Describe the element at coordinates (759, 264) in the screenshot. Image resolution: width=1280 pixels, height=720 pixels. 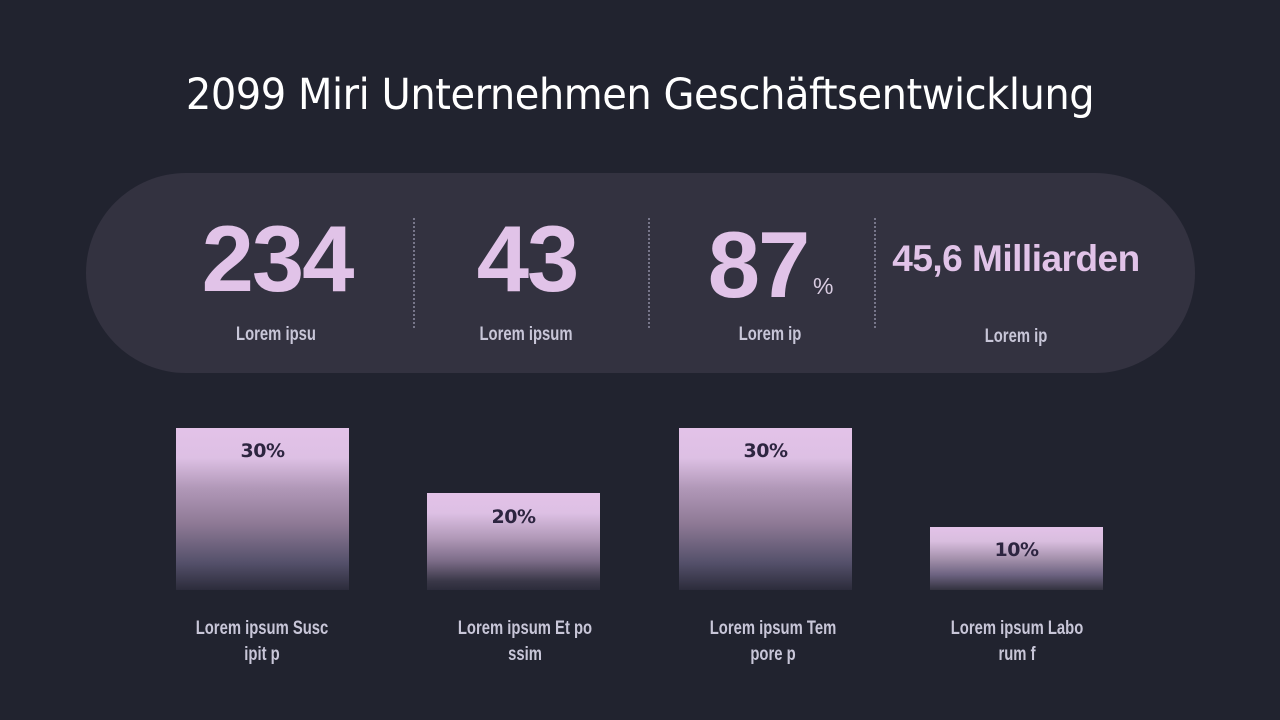
I see `kpi-value-3: 87` at that location.